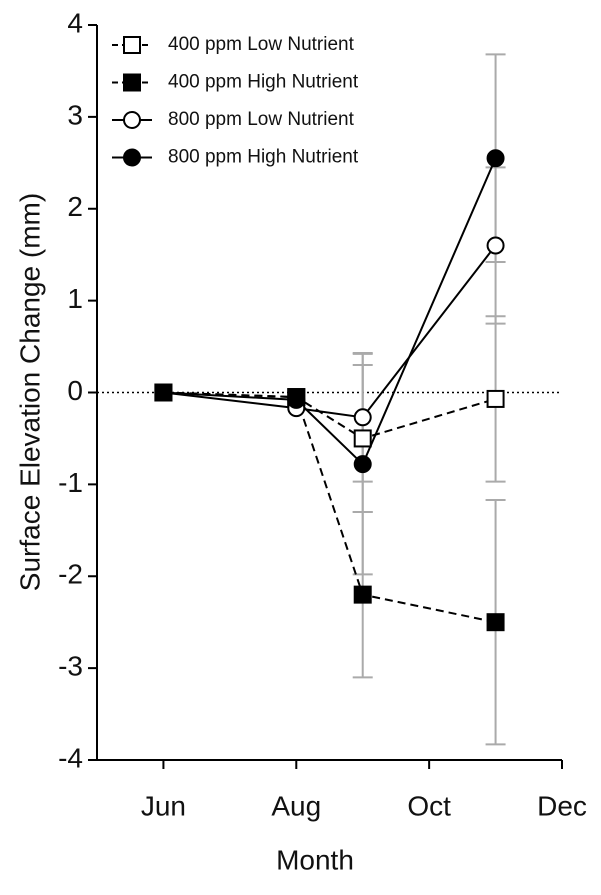  What do you see at coordinates (296, 805) in the screenshot?
I see `x-tick-label: Aug` at bounding box center [296, 805].